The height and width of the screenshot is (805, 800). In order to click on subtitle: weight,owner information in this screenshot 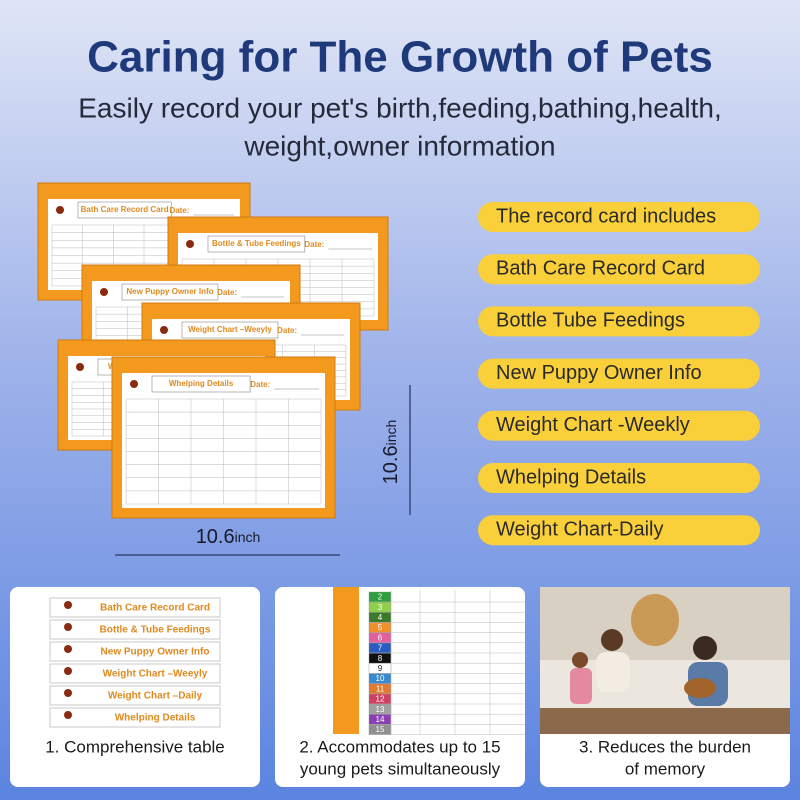, I will do `click(399, 145)`.